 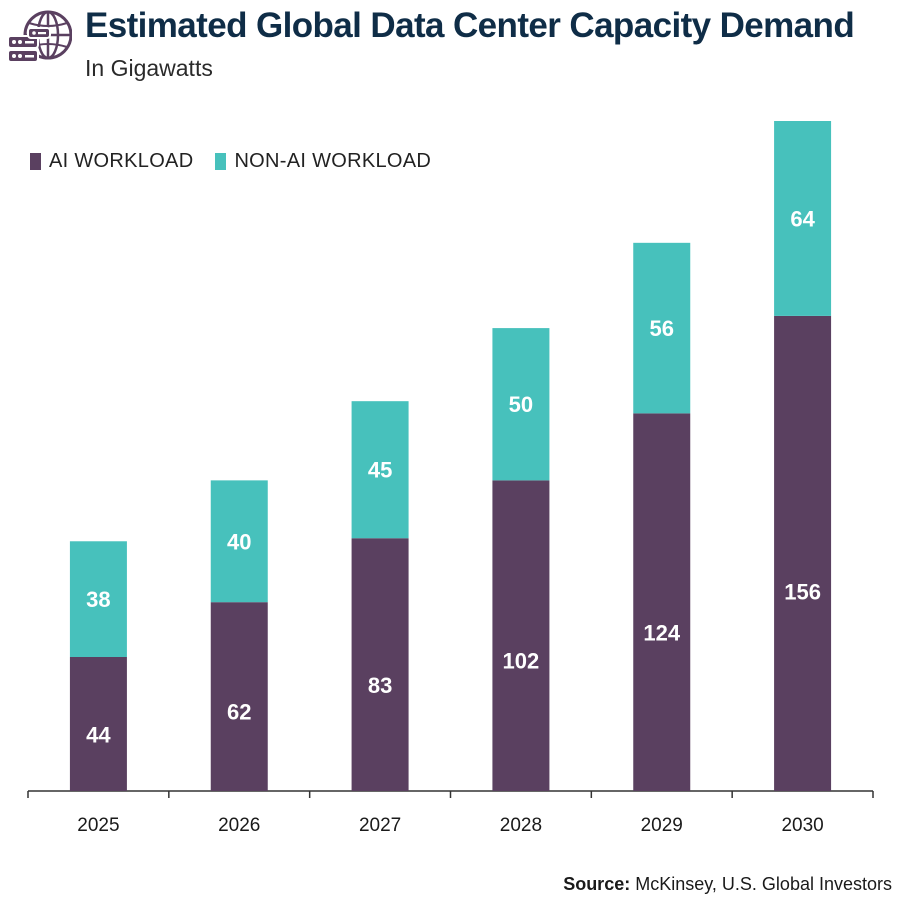 What do you see at coordinates (521, 661) in the screenshot?
I see `data-label-ai-2028: 102` at bounding box center [521, 661].